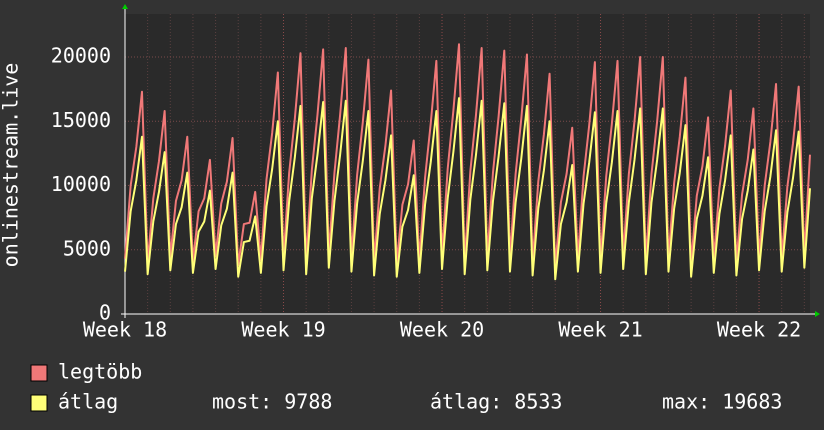  Describe the element at coordinates (81, 56) in the screenshot. I see `y-tick-label: 20000` at that location.